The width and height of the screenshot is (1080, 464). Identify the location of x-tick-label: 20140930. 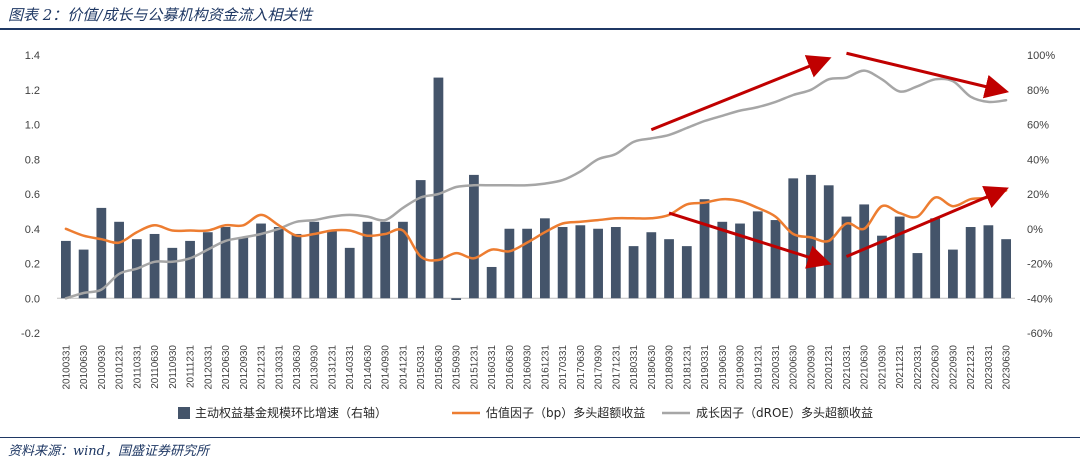
(386, 367).